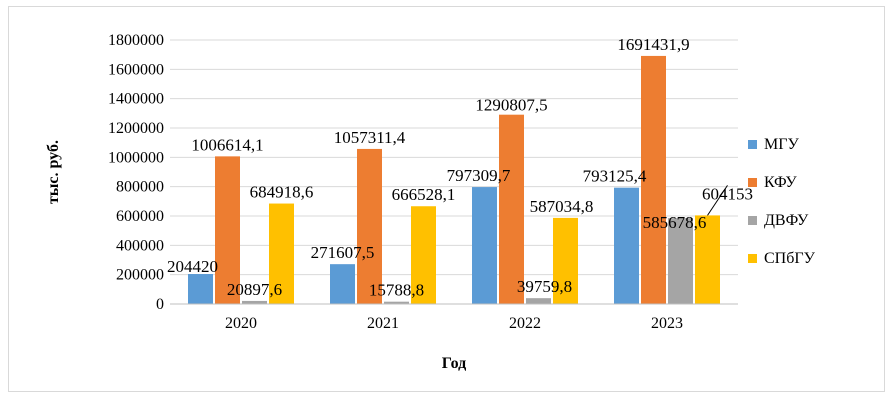 This screenshot has height=398, width=893. I want to click on data-label: 604153, so click(727, 193).